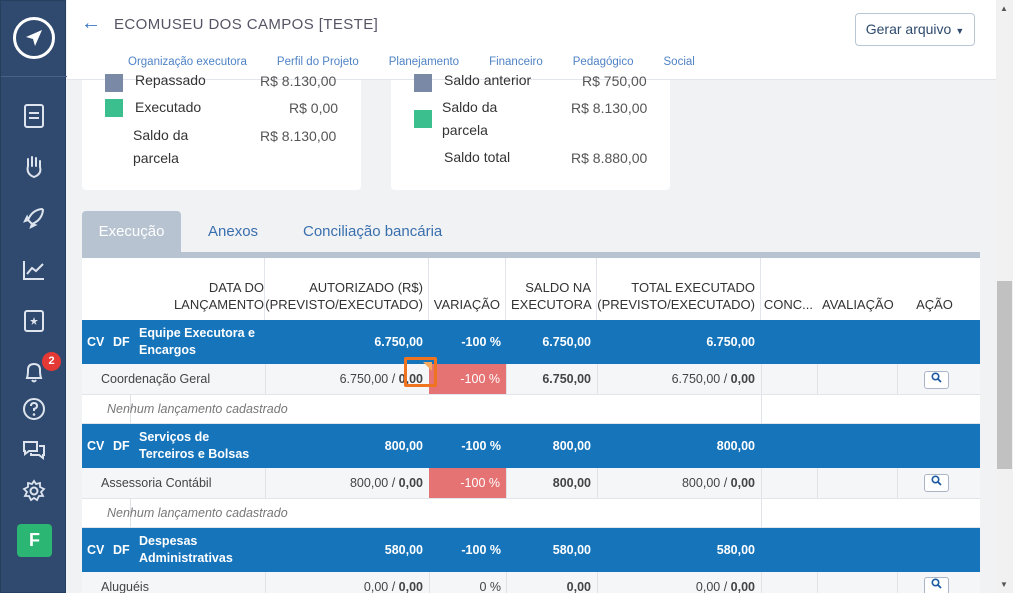 Image resolution: width=1013 pixels, height=593 pixels. Describe the element at coordinates (34, 491) in the screenshot. I see `gear-icon` at that location.